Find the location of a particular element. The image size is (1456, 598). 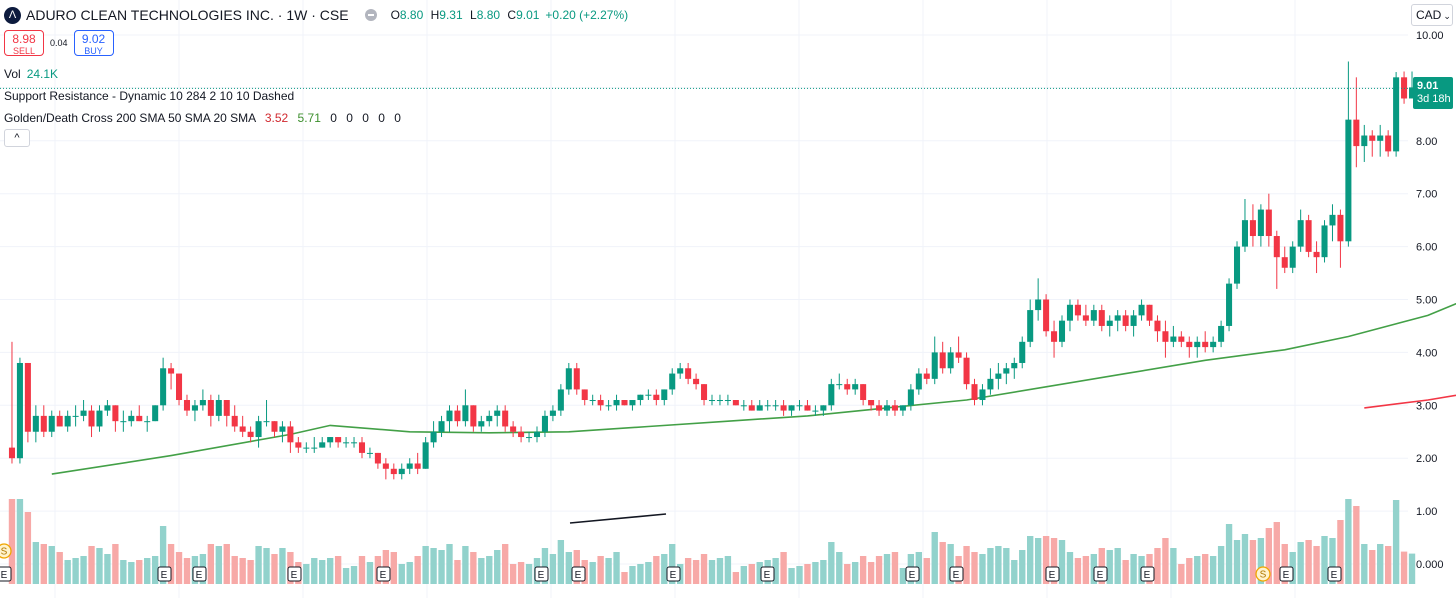

bar-countdown: 3d 18h is located at coordinates (1434, 99).